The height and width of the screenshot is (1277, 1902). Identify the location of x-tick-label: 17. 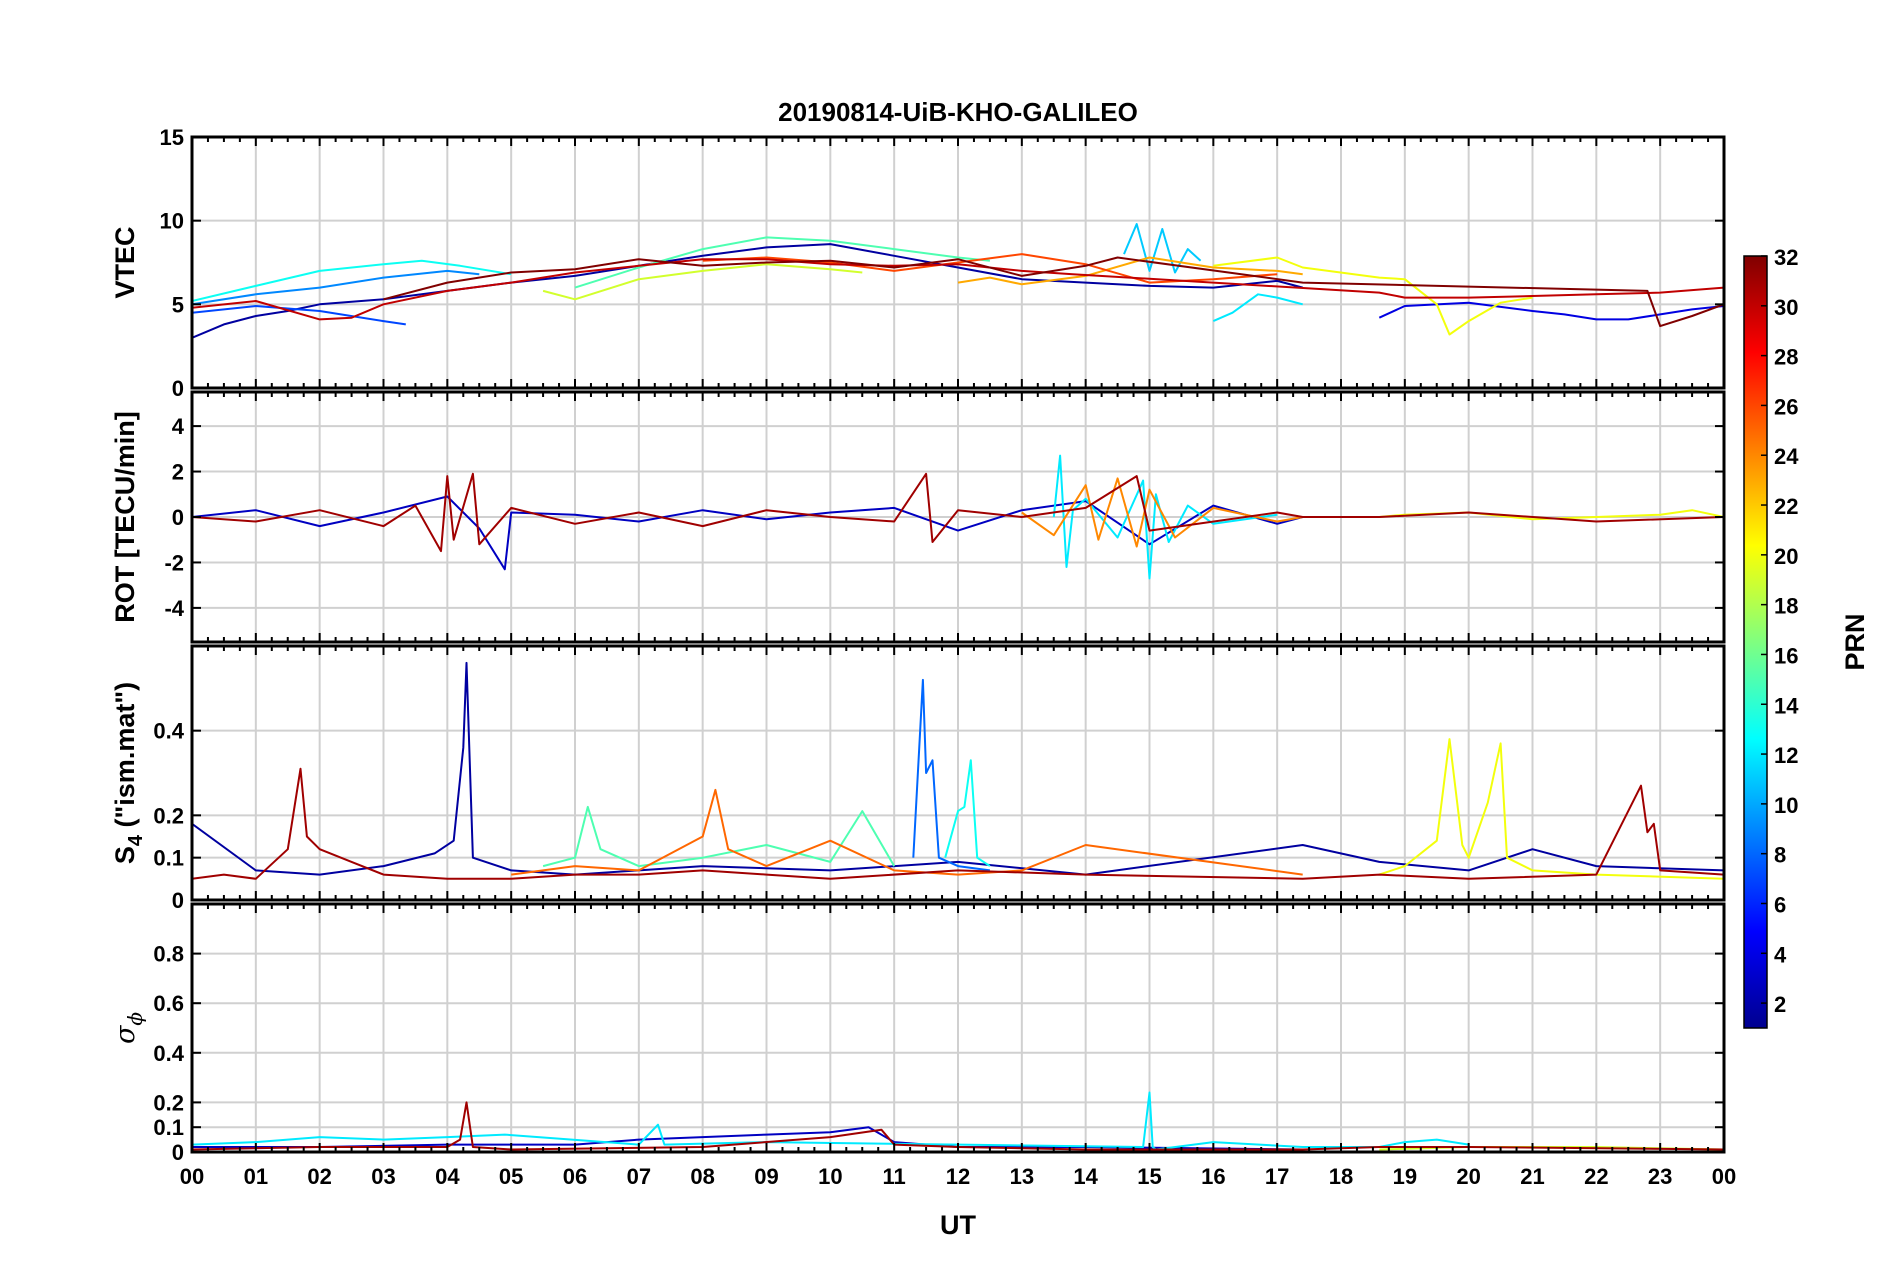
(1277, 1176).